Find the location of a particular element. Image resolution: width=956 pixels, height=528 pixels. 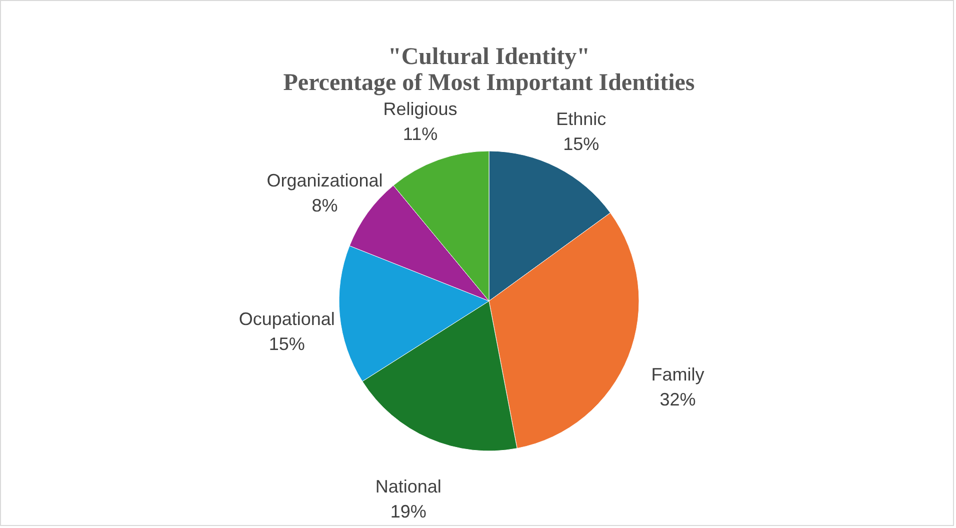

data-label: 11% is located at coordinates (420, 134).